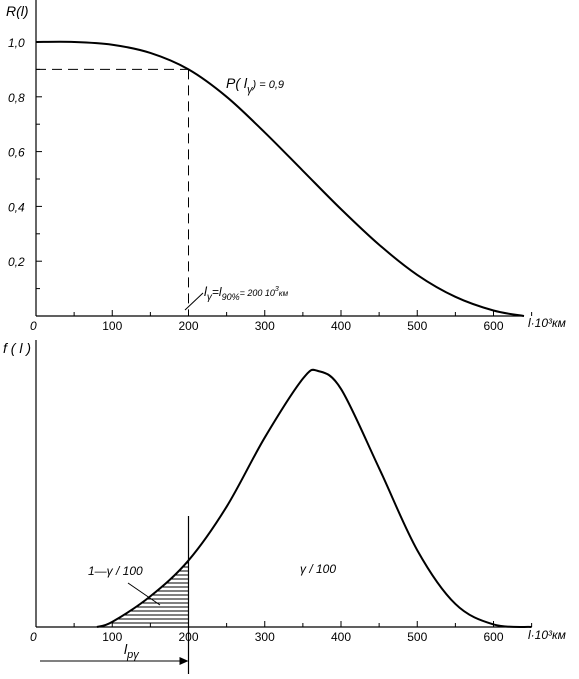  What do you see at coordinates (206, 291) in the screenshot?
I see `marker-l: l` at bounding box center [206, 291].